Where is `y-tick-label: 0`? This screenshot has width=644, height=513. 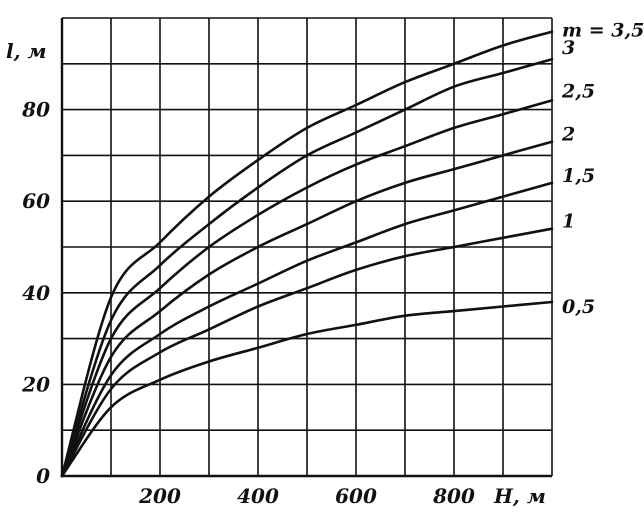
y-tick-label: 0 is located at coordinates (43, 476).